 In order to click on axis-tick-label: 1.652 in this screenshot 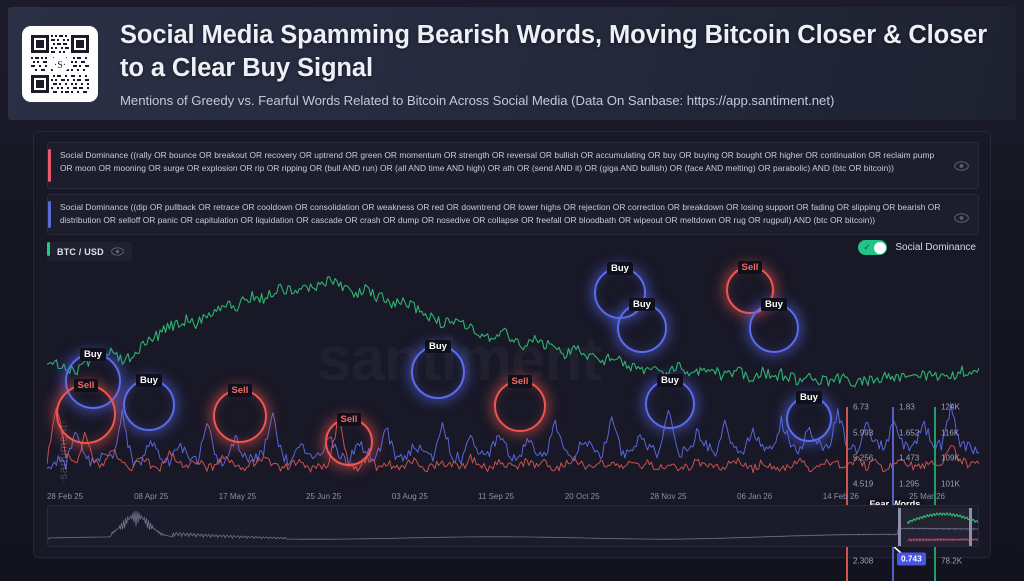, I will do `click(909, 433)`.